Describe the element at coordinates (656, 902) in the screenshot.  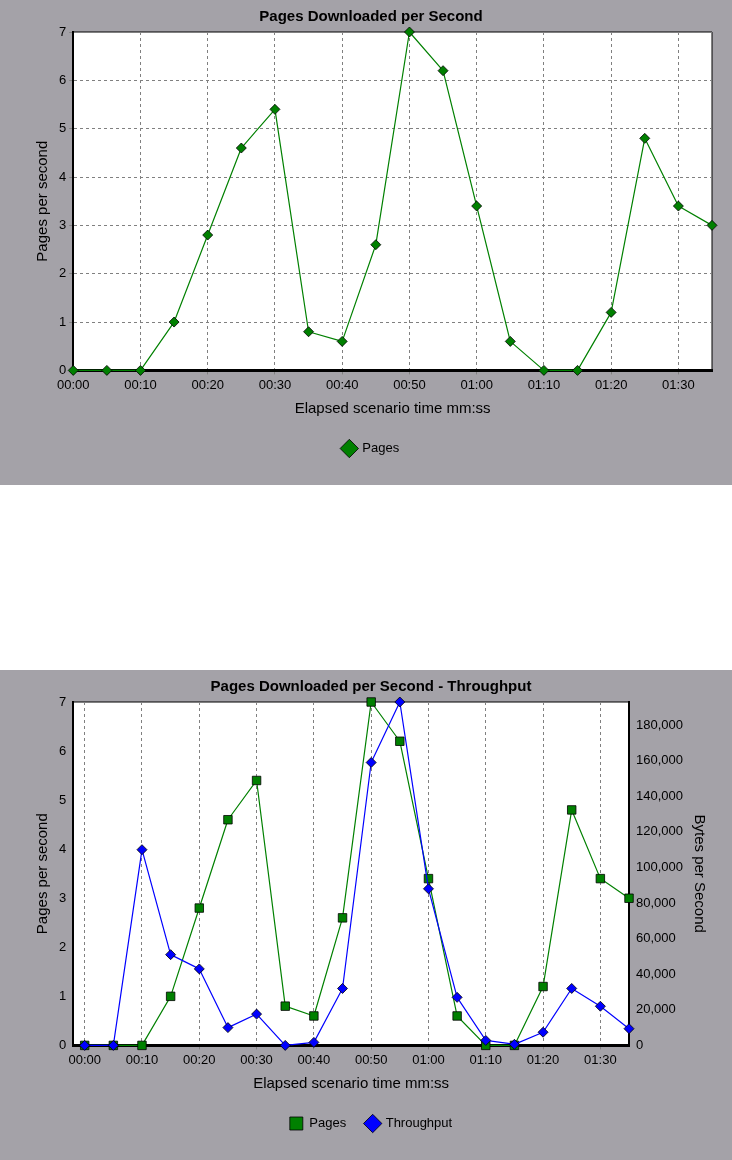
I see `y2-tick-label: 80,000` at that location.